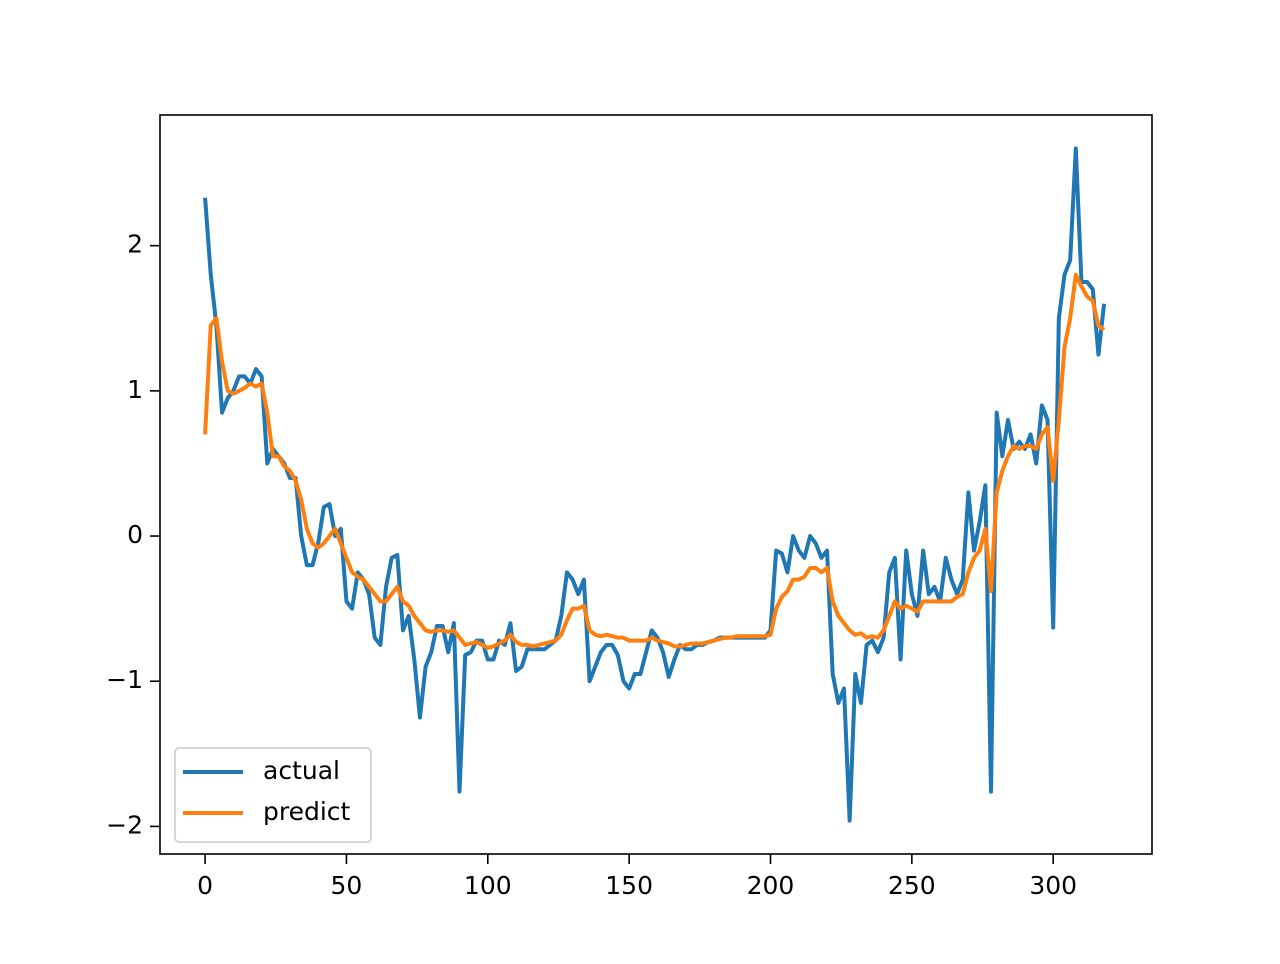  What do you see at coordinates (347, 885) in the screenshot?
I see `x-tick-label: 50` at bounding box center [347, 885].